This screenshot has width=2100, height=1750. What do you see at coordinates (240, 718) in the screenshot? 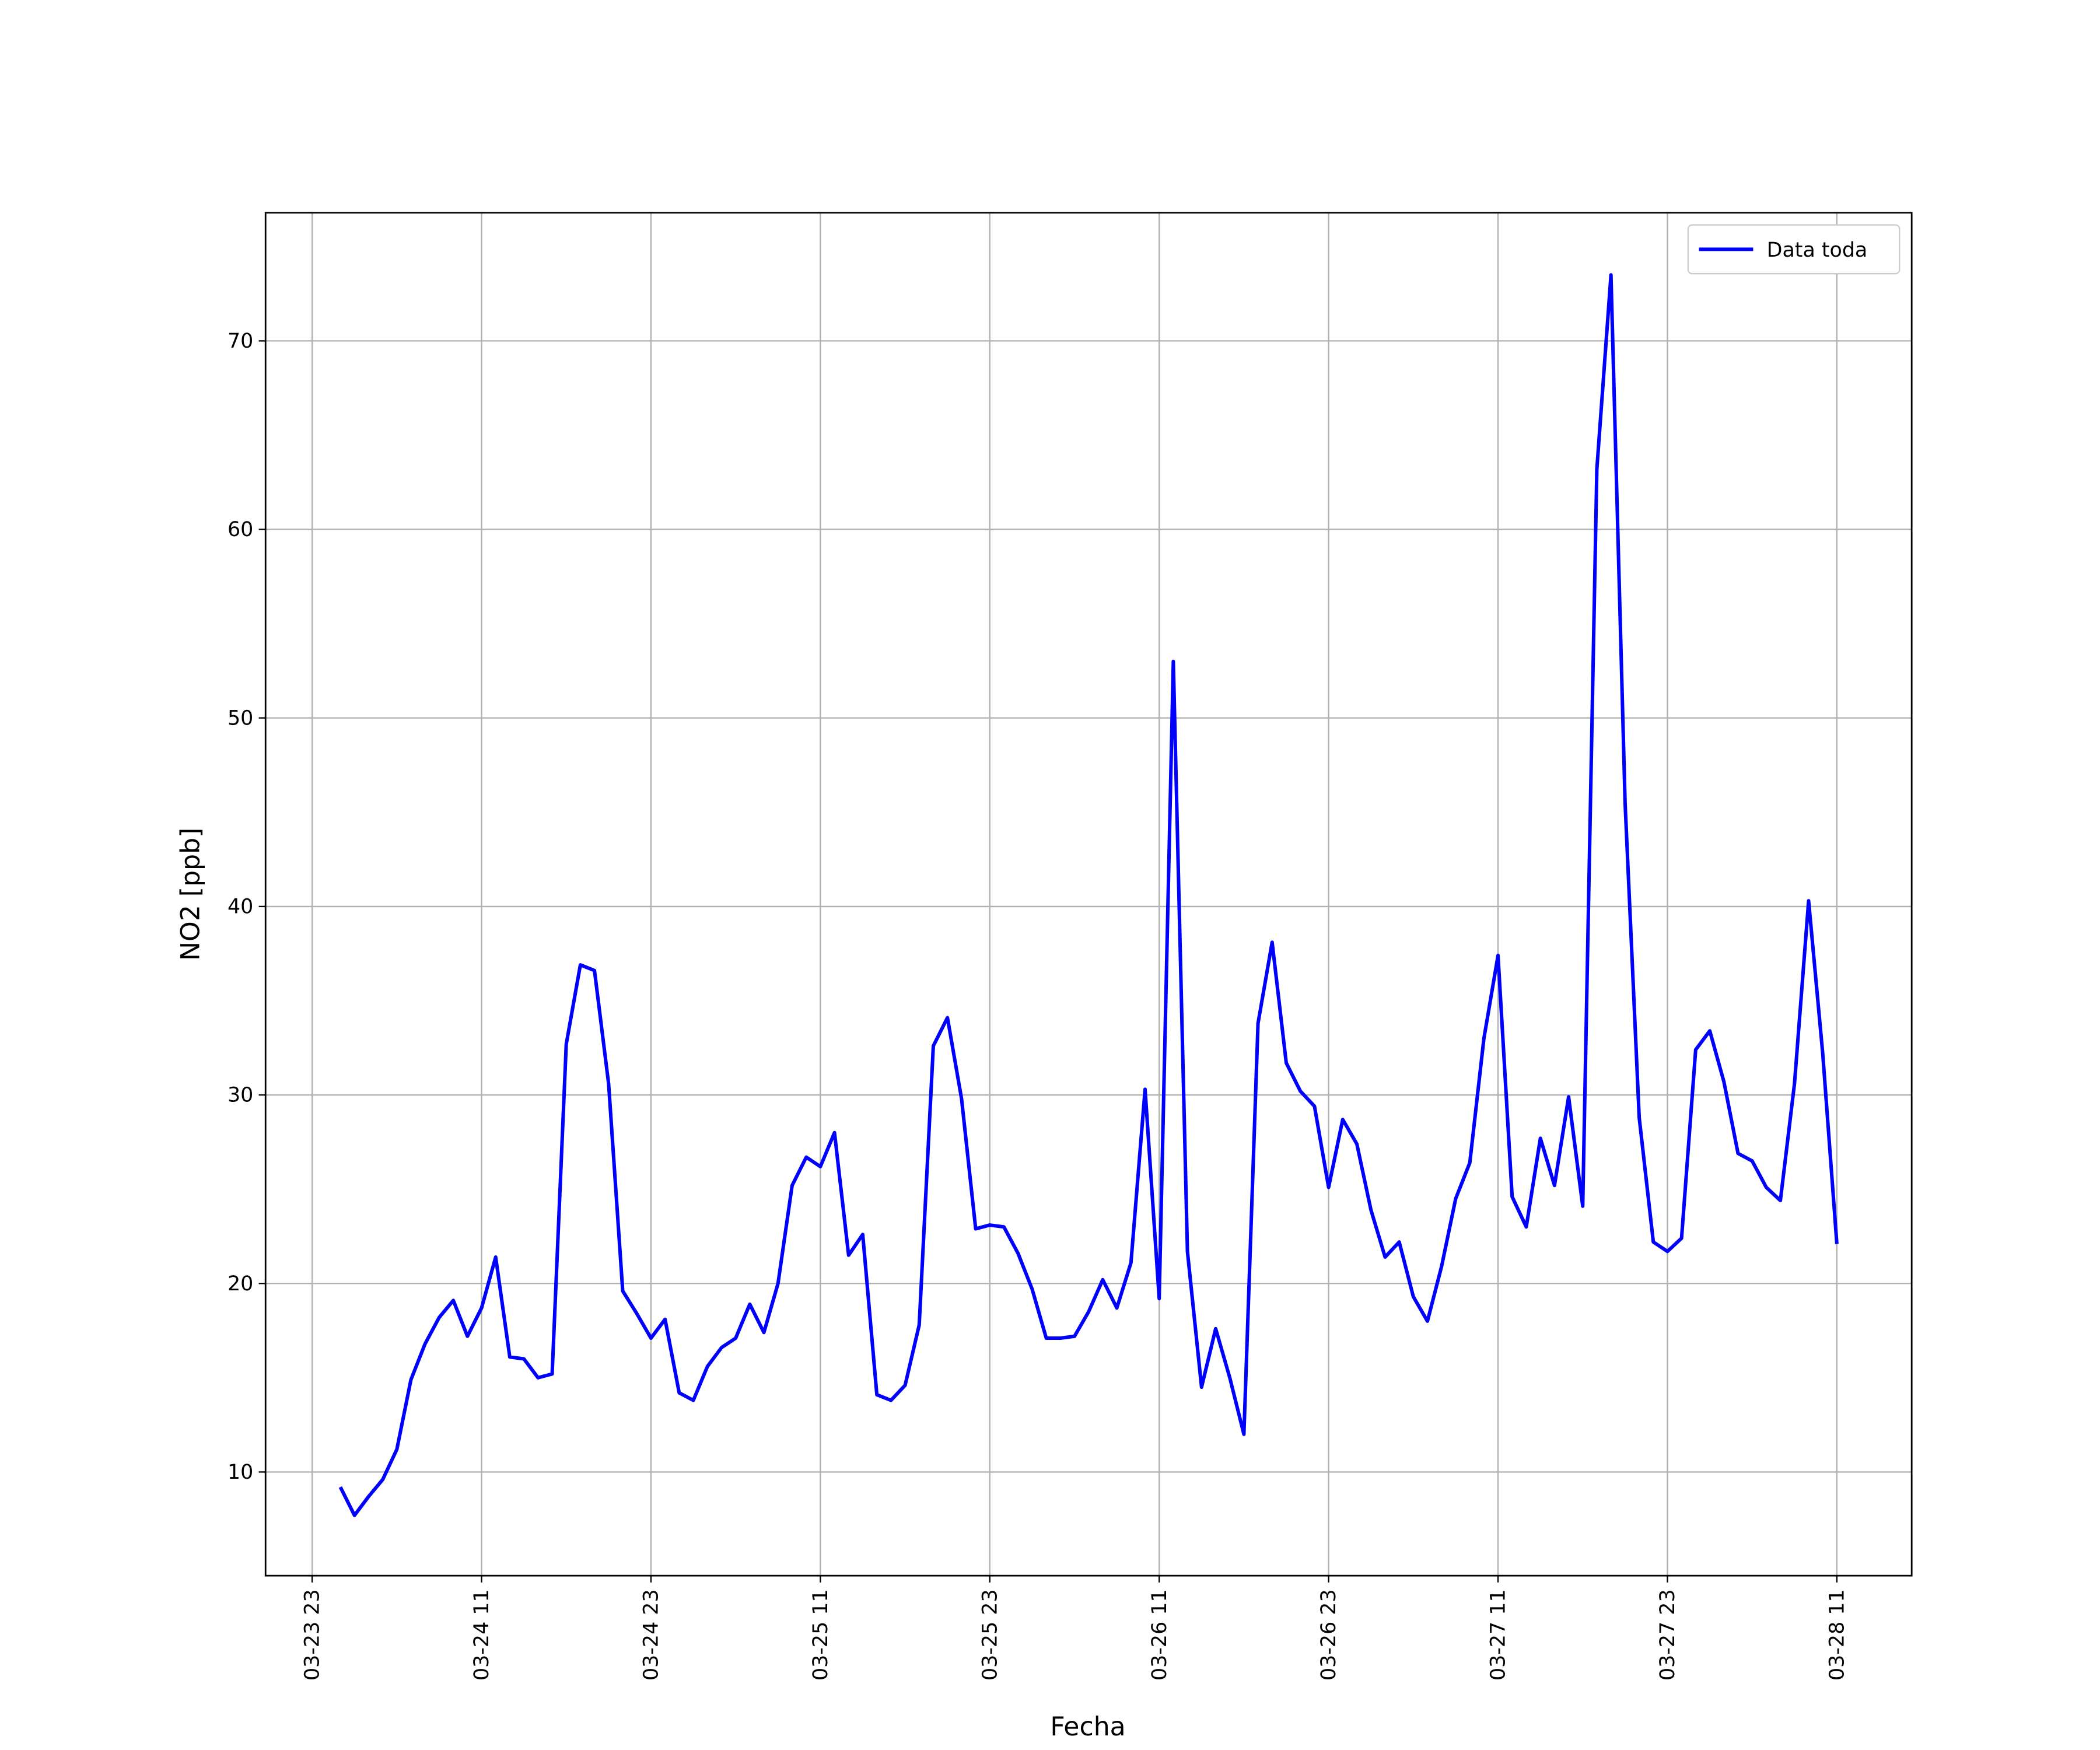
I see `y-tick-label: 50` at bounding box center [240, 718].